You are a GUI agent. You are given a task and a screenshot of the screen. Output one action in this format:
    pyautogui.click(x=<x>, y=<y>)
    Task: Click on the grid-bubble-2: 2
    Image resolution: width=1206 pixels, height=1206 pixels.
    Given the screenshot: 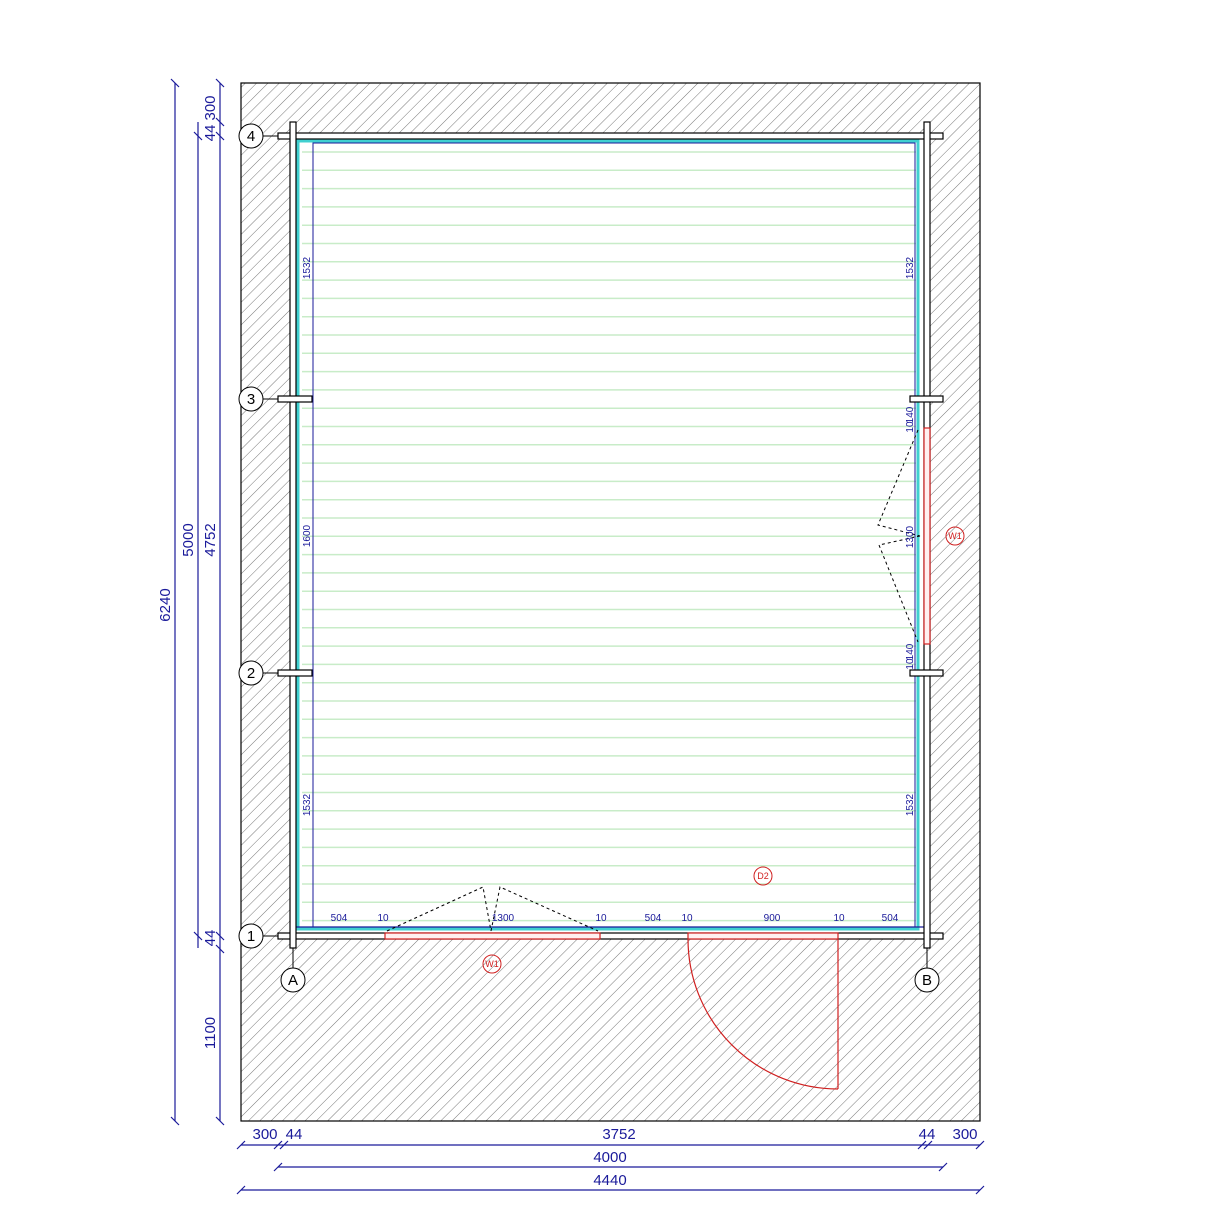 What is the action you would take?
    pyautogui.click(x=251, y=673)
    